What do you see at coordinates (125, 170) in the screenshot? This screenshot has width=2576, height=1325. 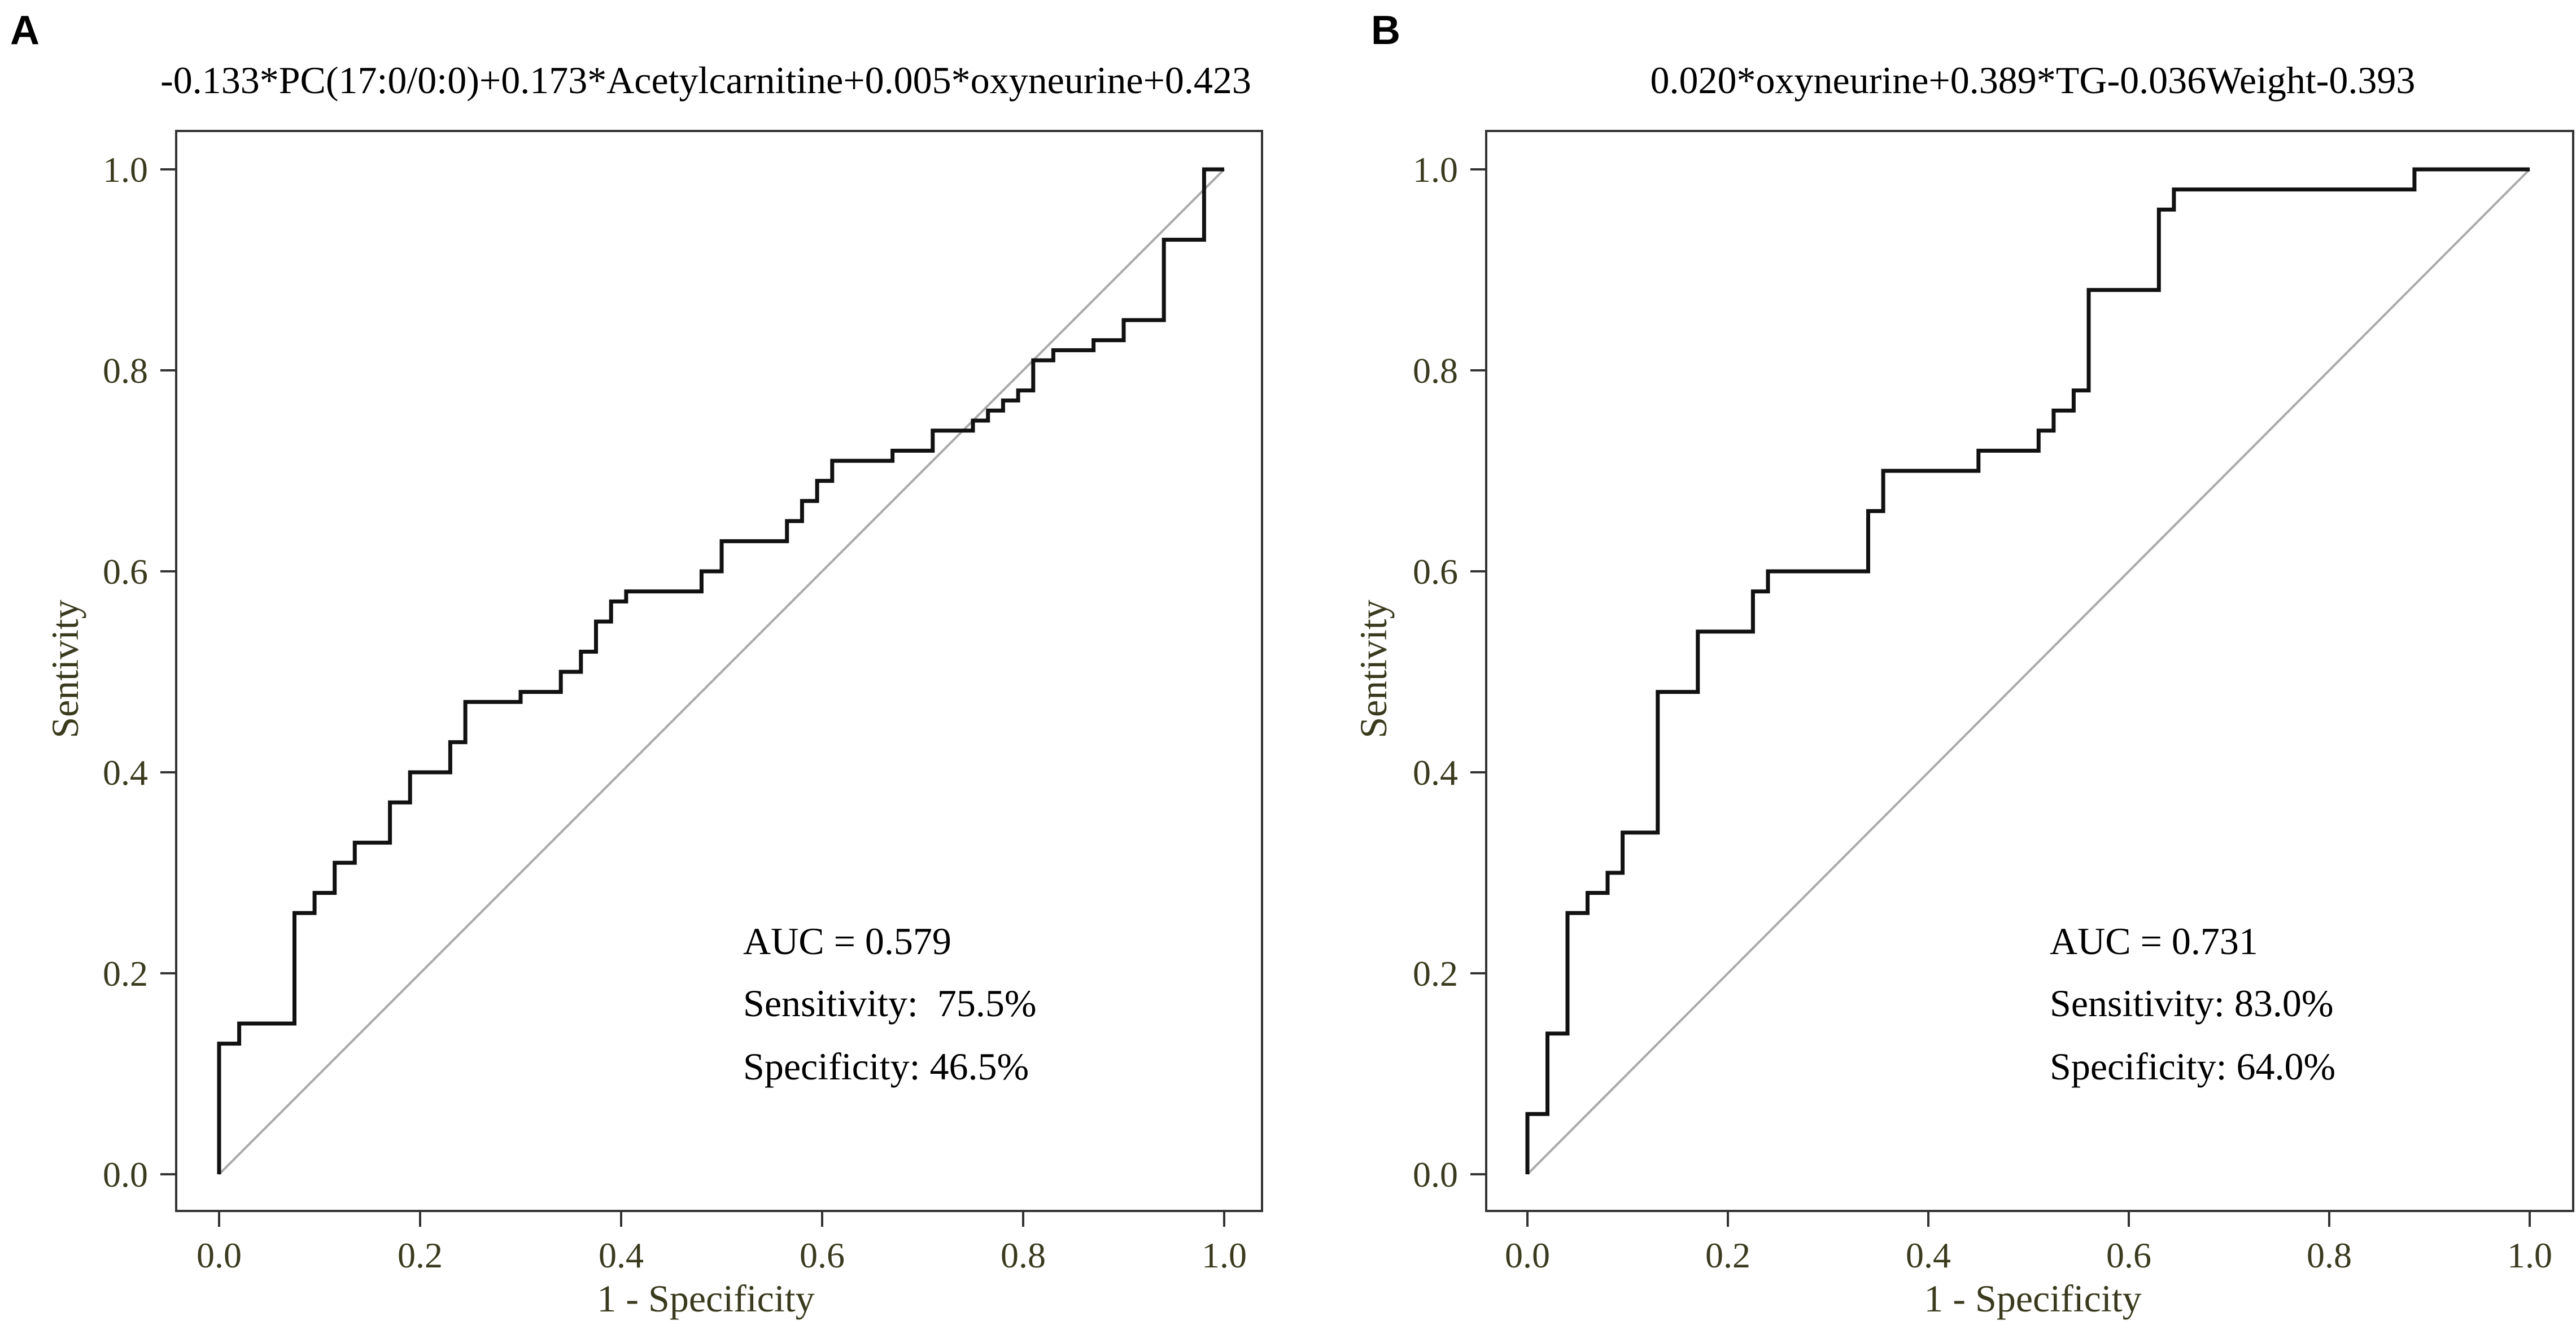 I see `panel-a-y-tick-label: 1.0` at bounding box center [125, 170].